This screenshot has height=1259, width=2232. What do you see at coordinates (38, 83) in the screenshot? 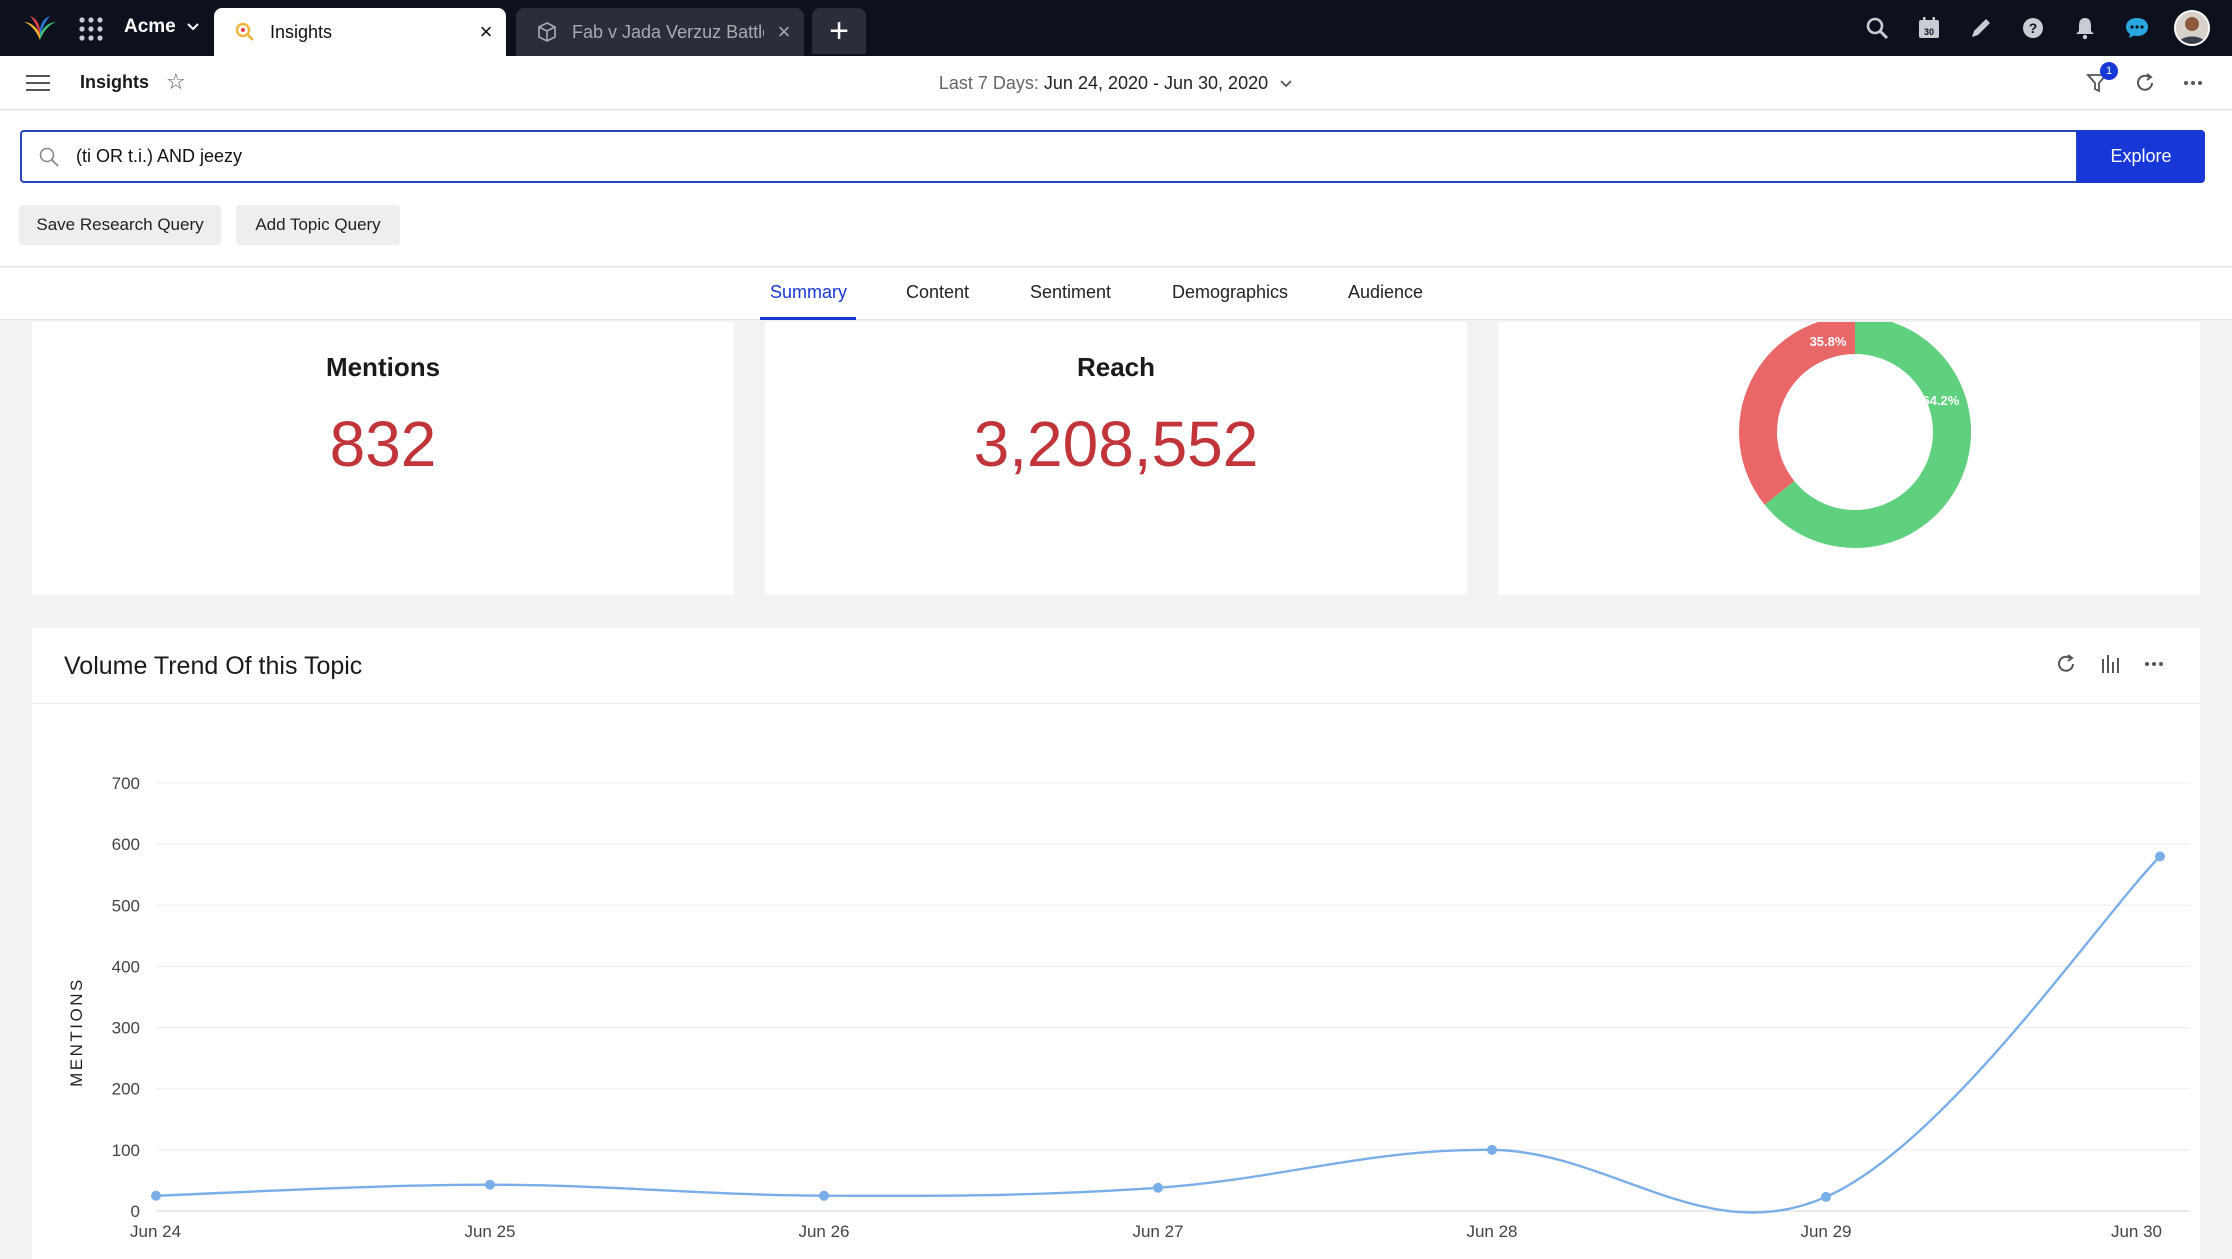
I see `hamburger-menu-icon` at bounding box center [38, 83].